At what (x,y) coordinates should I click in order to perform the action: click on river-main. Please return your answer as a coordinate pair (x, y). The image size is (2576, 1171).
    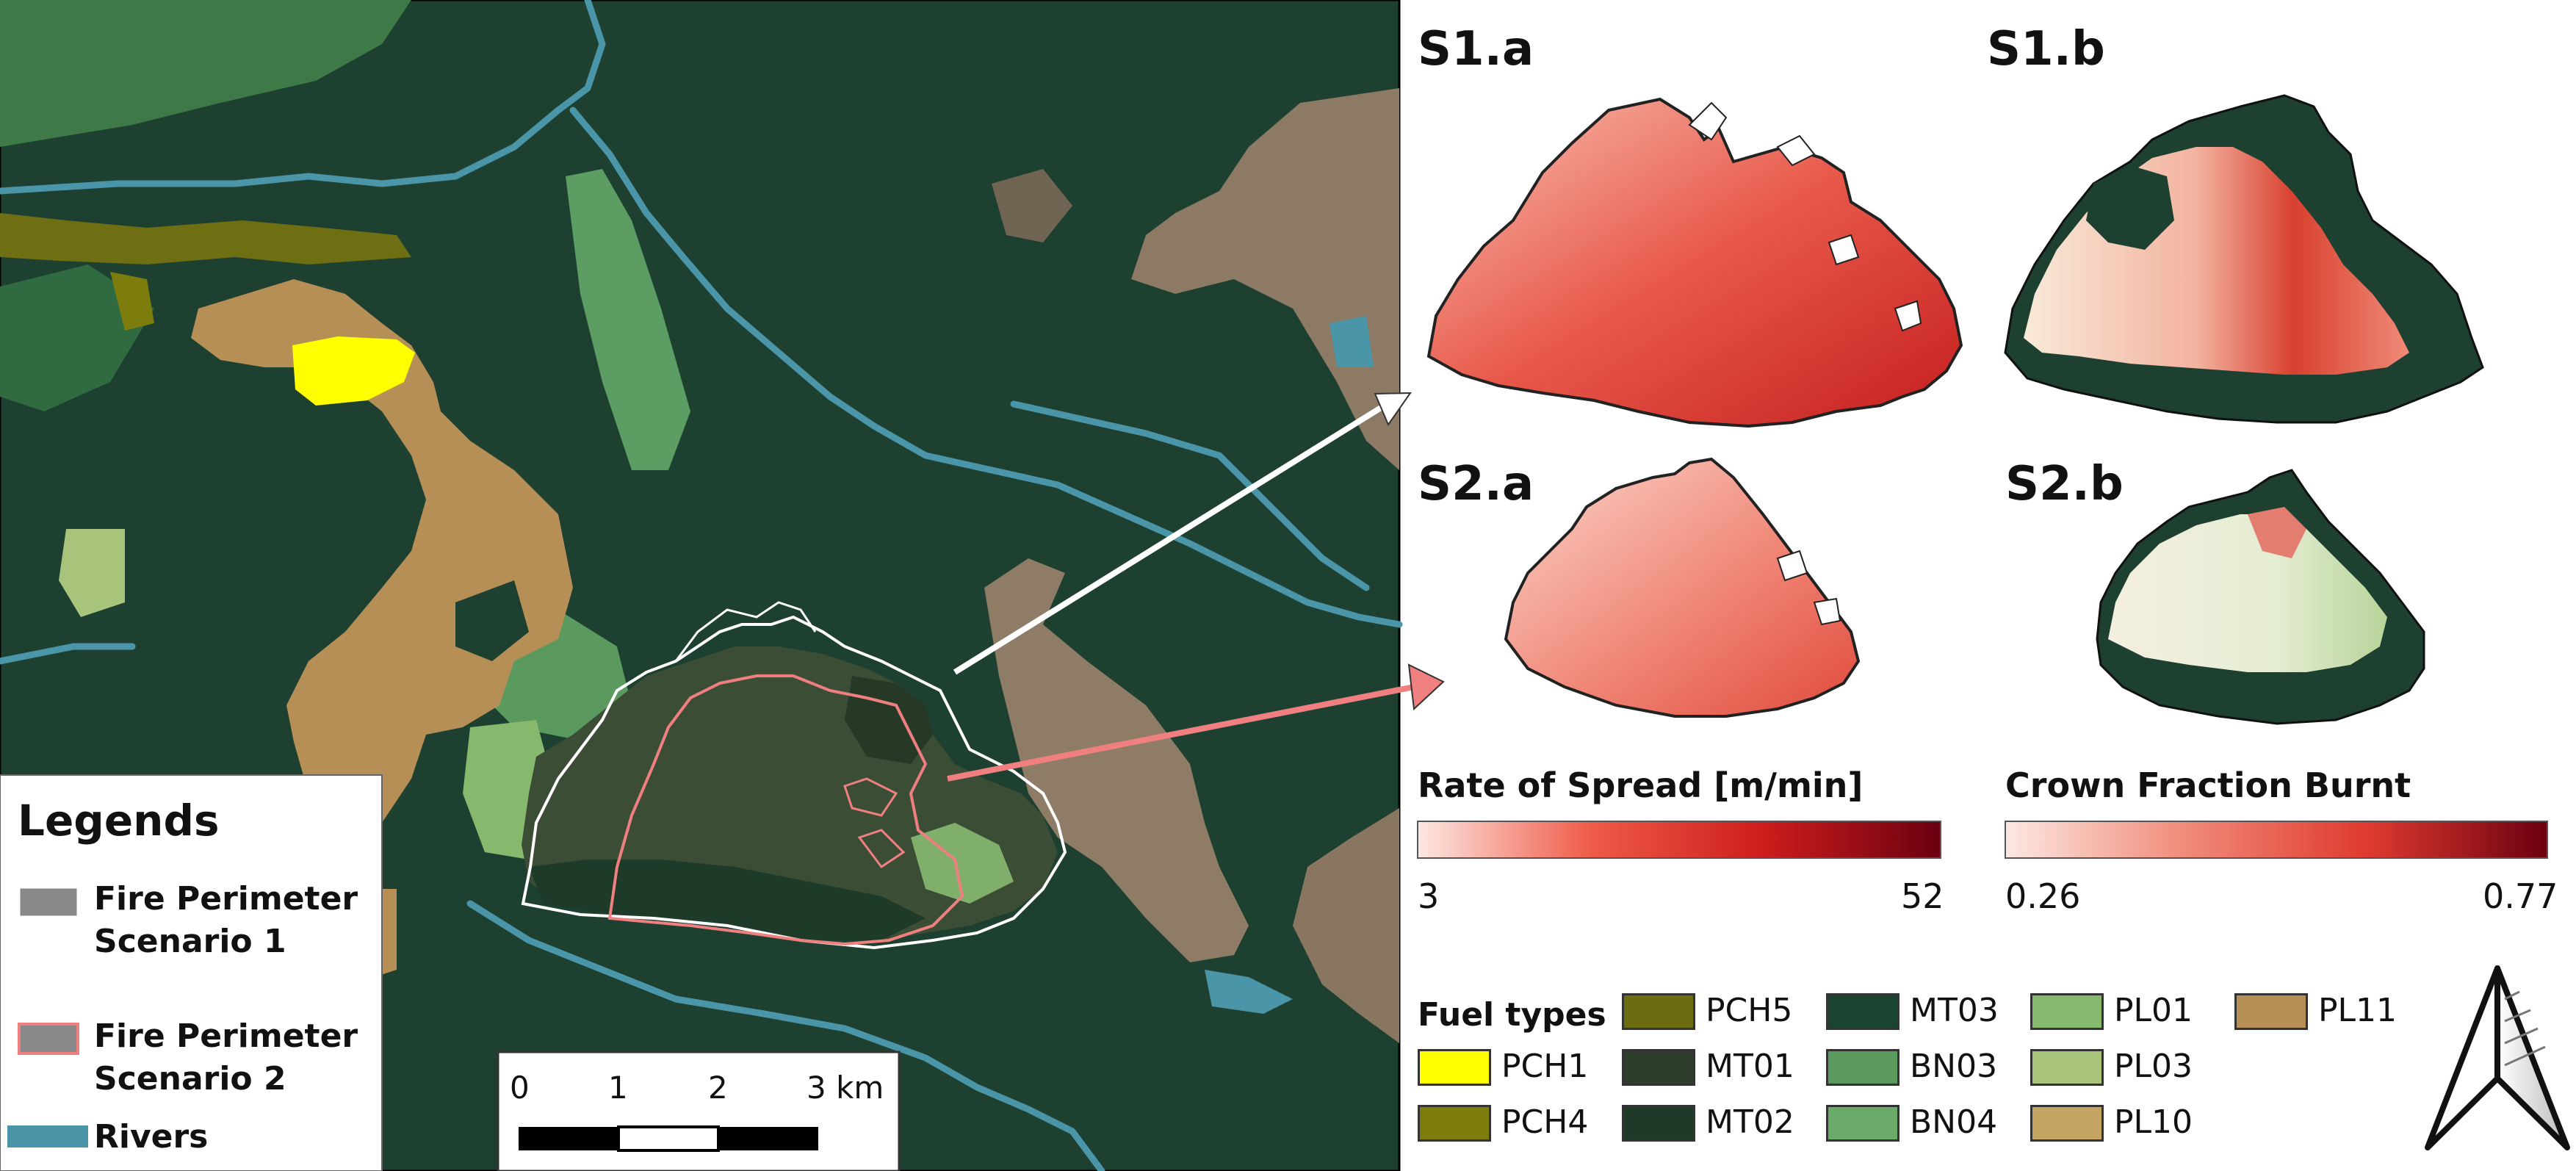
    Looking at the image, I should click on (986, 367).